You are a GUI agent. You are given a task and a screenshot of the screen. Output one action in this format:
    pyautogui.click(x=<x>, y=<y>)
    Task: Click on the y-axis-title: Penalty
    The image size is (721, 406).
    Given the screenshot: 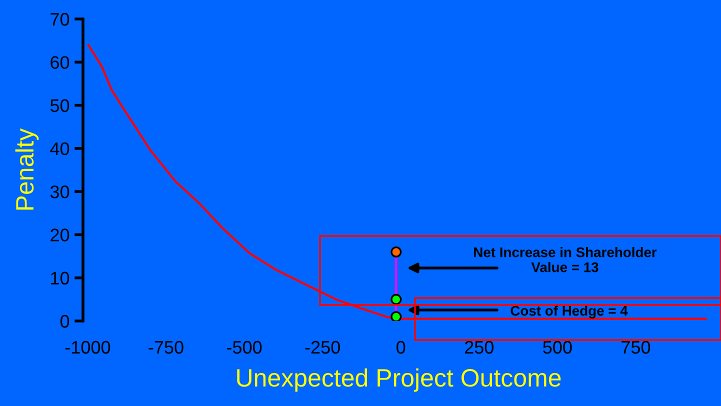 What is the action you would take?
    pyautogui.click(x=27, y=169)
    